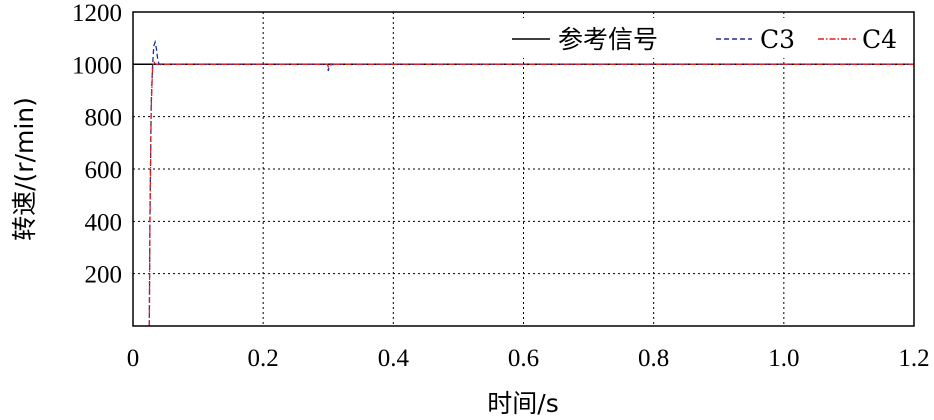 This screenshot has height=420, width=934. What do you see at coordinates (104, 275) in the screenshot?
I see `y-tick-label: 200` at bounding box center [104, 275].